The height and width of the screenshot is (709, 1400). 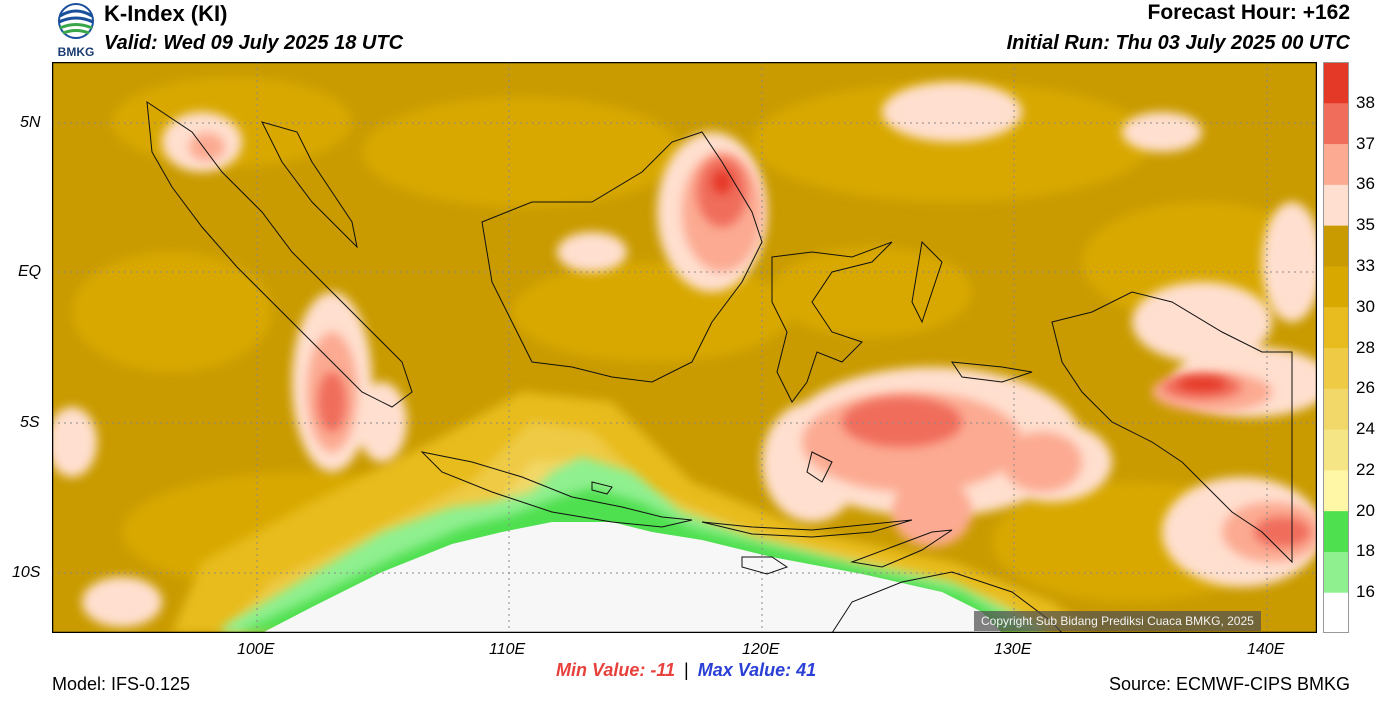 I want to click on model-label: Model: IFS-0.125, so click(x=121, y=684).